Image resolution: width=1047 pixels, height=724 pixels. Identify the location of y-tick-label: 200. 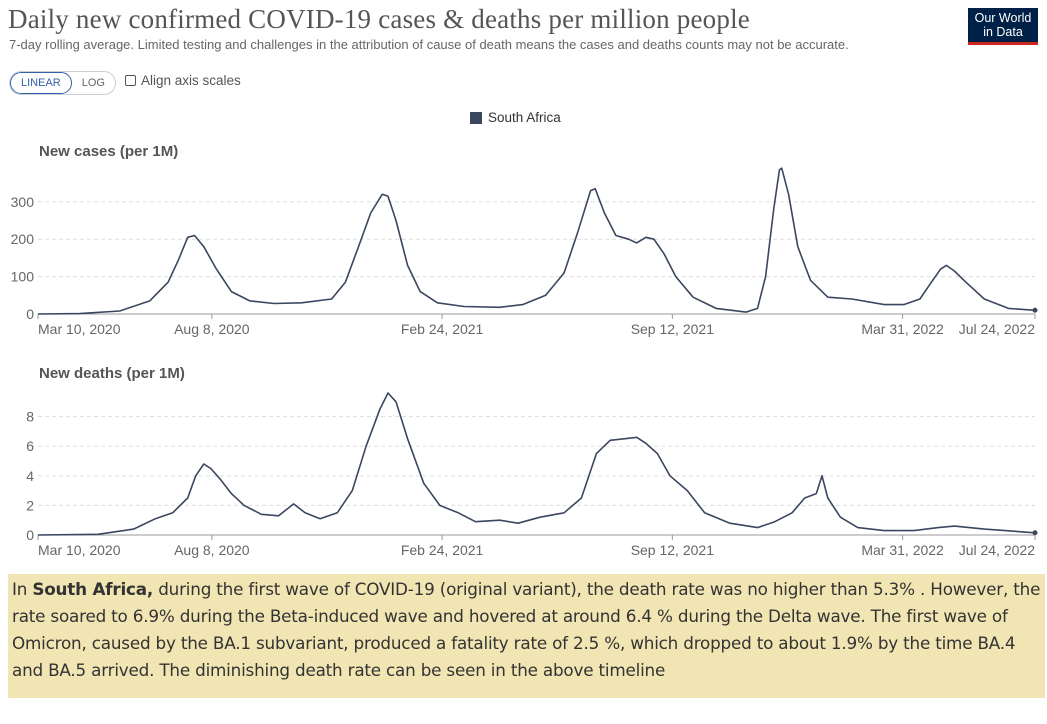
(23, 239).